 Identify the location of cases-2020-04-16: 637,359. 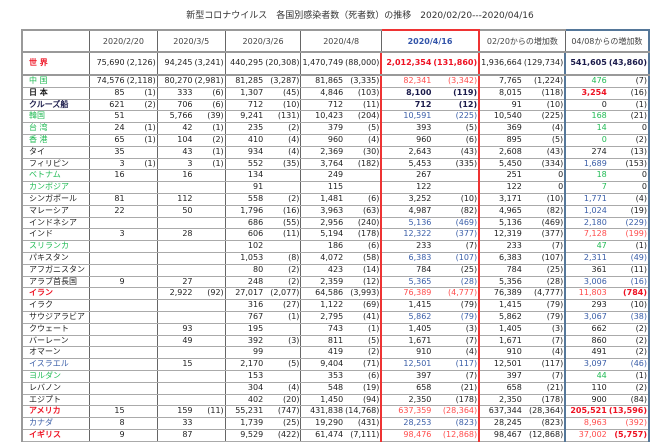
(406, 412).